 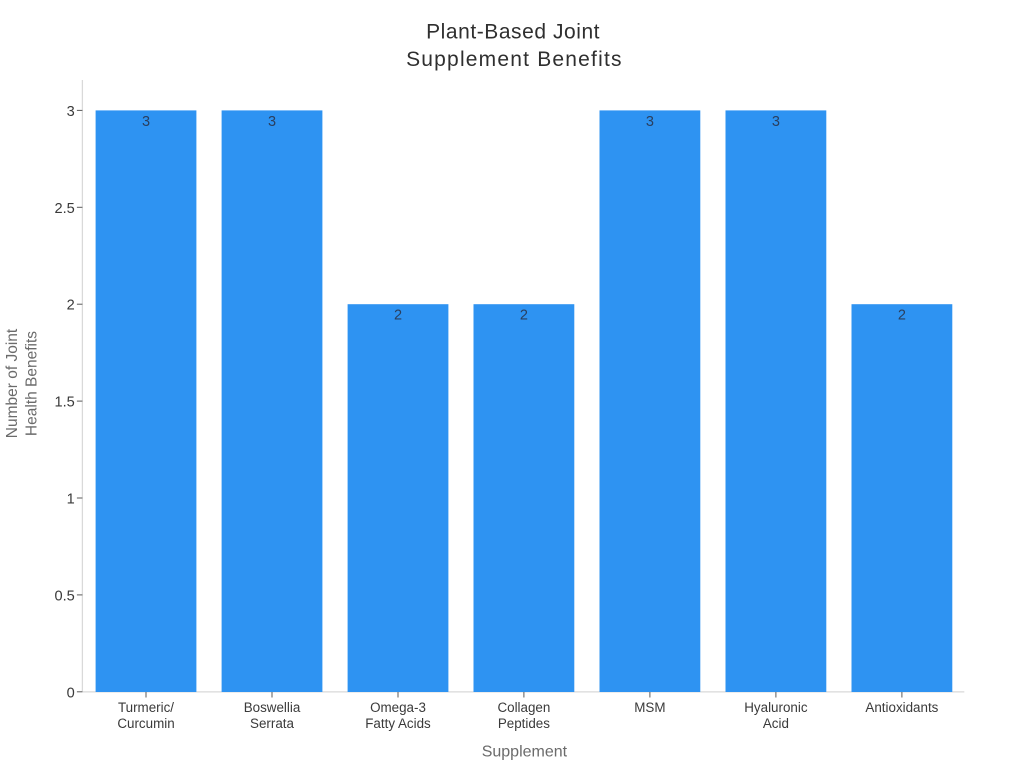 I want to click on svg-text: Peptides, so click(x=524, y=723).